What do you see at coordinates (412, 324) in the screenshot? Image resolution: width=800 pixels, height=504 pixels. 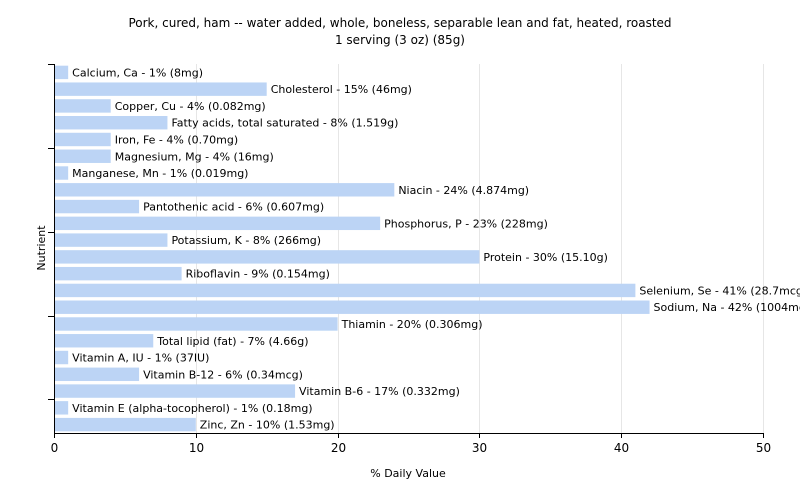 I see `bar-label: Thiamin - 20% (0.306mg)` at bounding box center [412, 324].